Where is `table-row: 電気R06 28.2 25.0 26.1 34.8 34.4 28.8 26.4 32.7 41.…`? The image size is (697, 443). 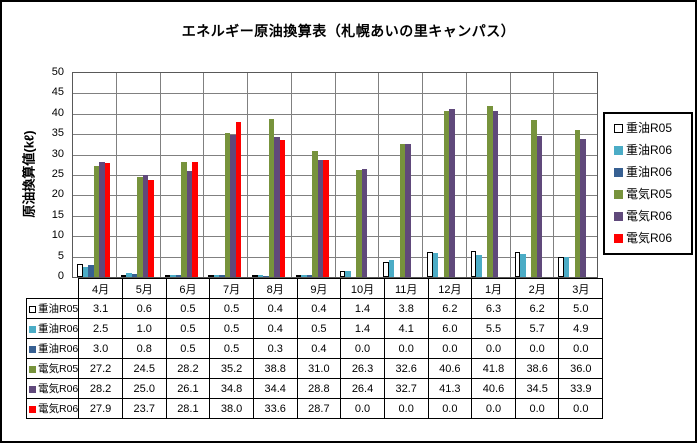
table-row: 電気R06 28.2 25.0 26.1 34.8 34.4 28.8 26.4 32.7 41.… is located at coordinates (314, 388).